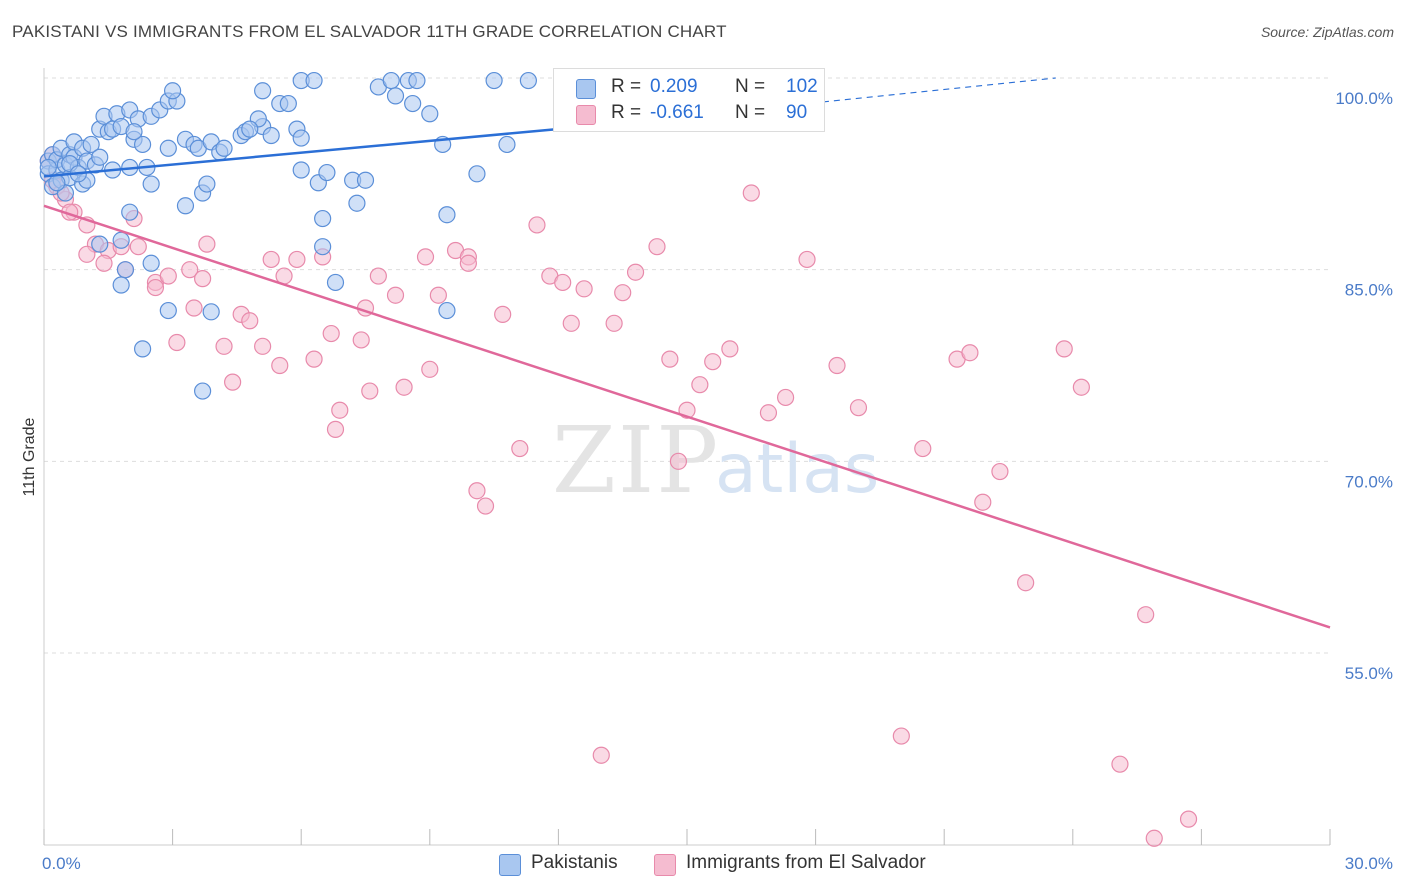 This screenshot has width=1406, height=892. Describe the element at coordinates (1369, 481) in the screenshot. I see `y-tick-label: 70.0%` at that location.